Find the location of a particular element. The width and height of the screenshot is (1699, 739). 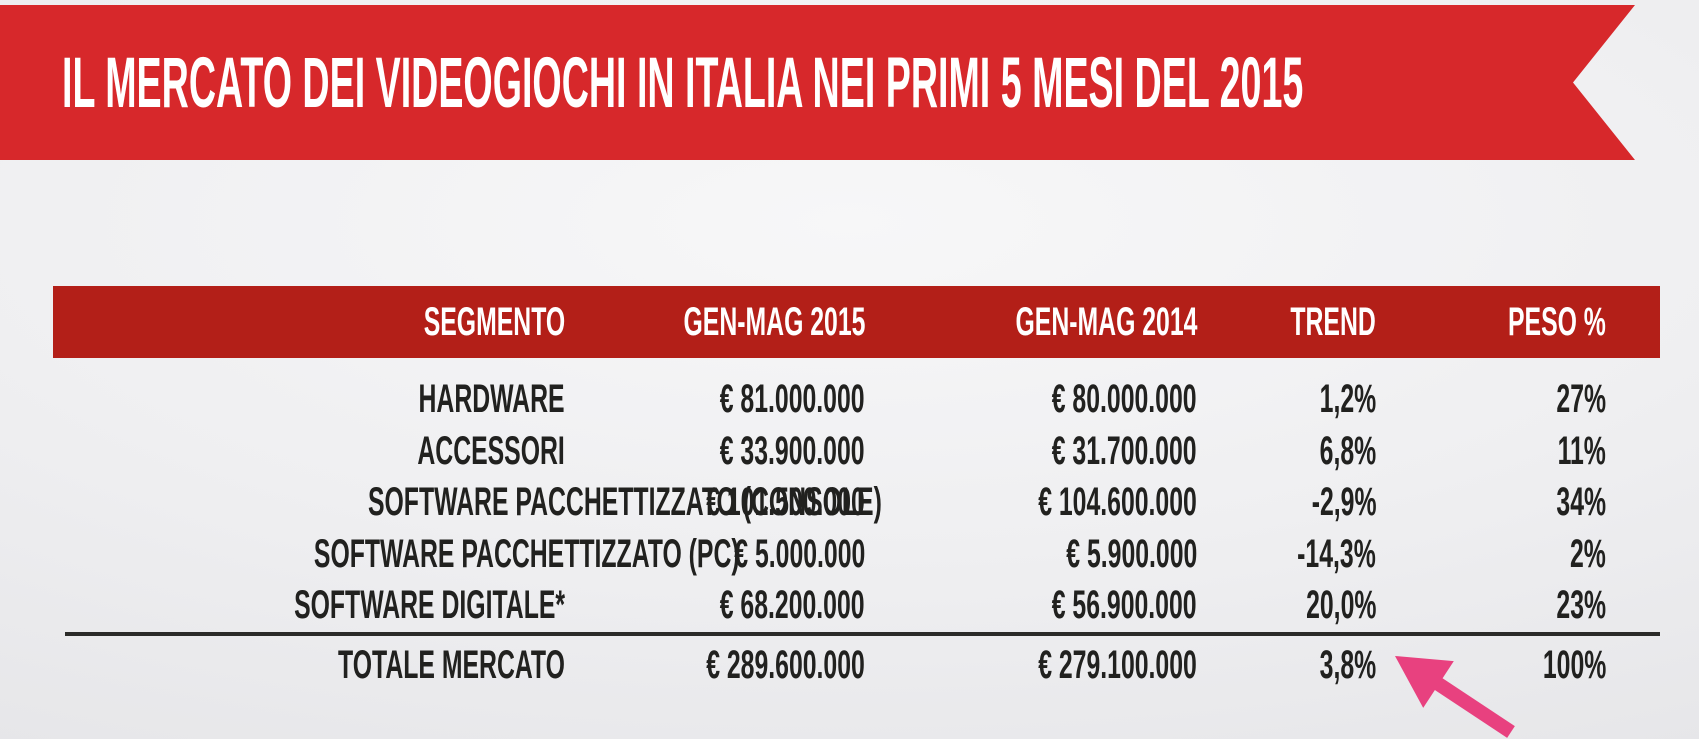

column-header-2: GEN-MAG 2014 is located at coordinates (1031, 322).